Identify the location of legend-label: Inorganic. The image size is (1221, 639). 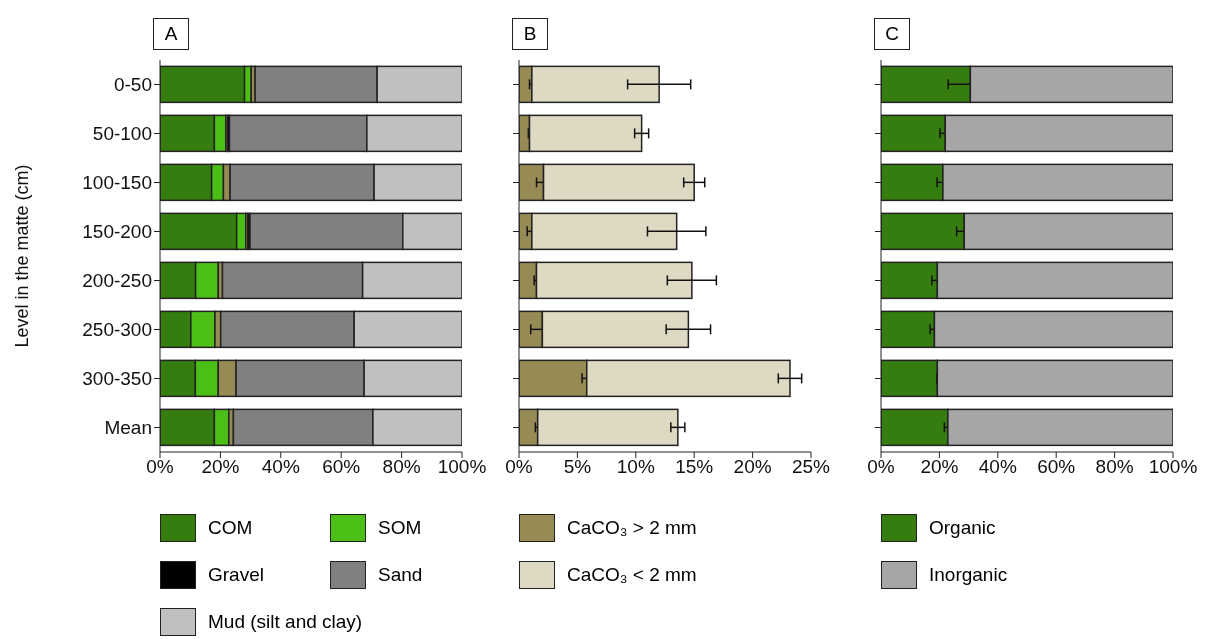
(968, 575).